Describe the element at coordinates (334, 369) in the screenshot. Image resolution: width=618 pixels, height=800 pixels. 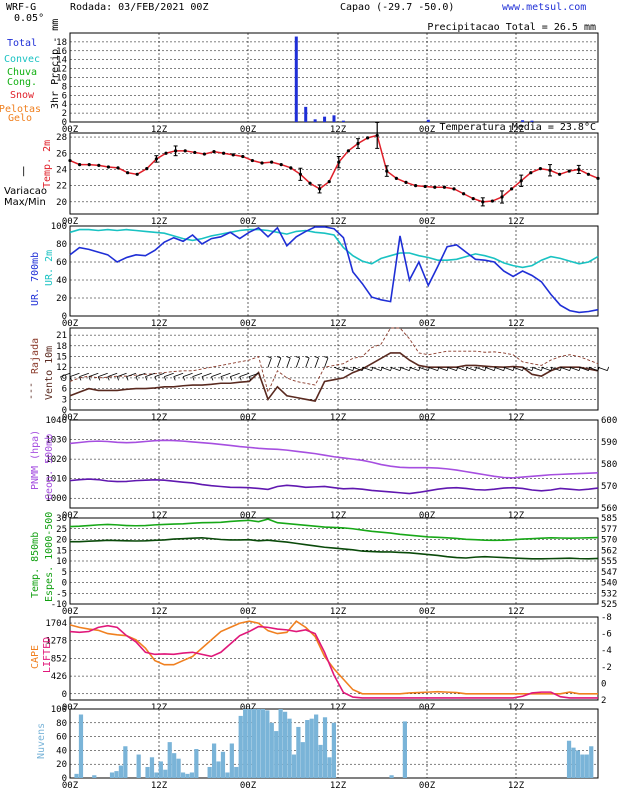
I see `panel-frame` at that location.